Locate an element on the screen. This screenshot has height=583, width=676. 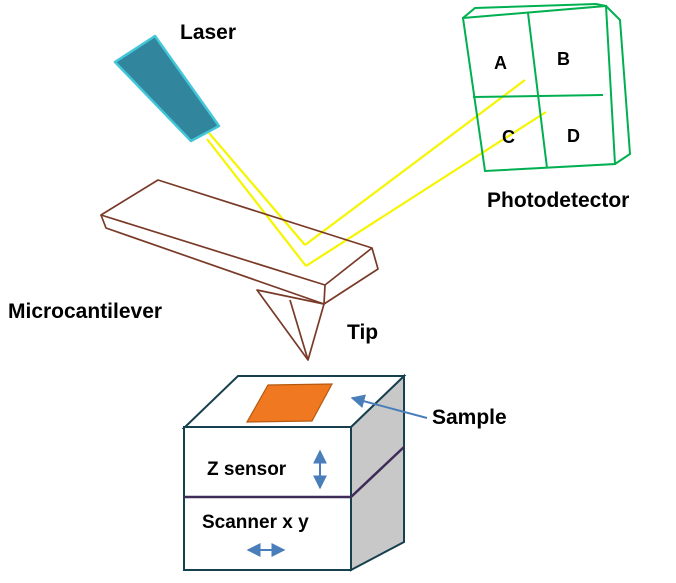
quadrant-b-label: B is located at coordinates (563, 59).